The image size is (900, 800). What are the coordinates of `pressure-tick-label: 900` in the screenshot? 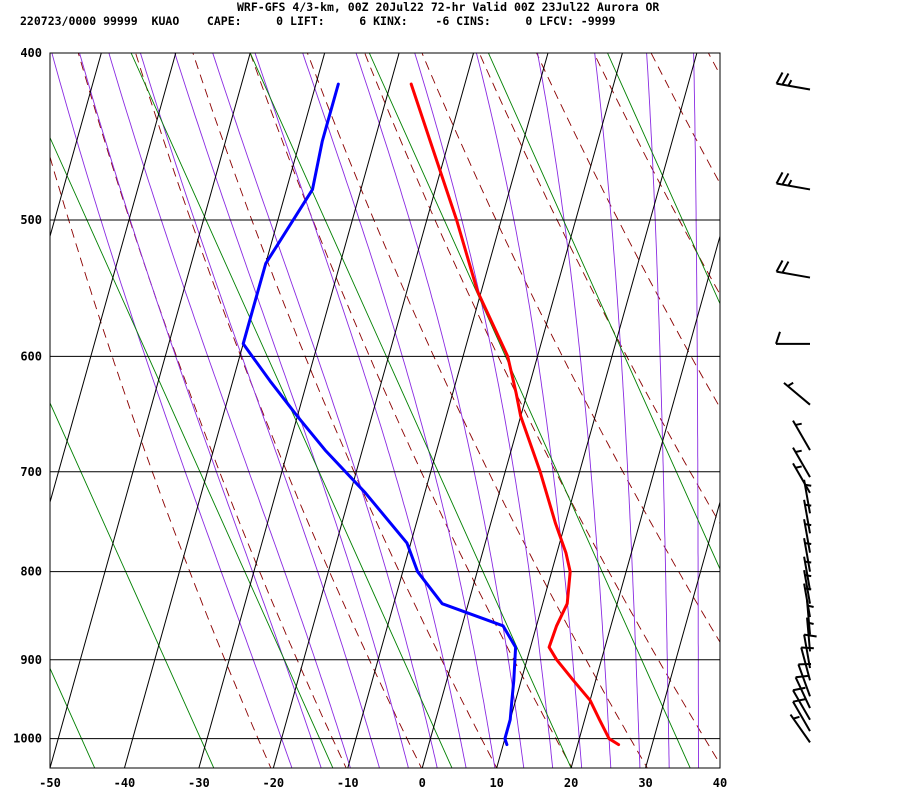 It's located at (31, 660).